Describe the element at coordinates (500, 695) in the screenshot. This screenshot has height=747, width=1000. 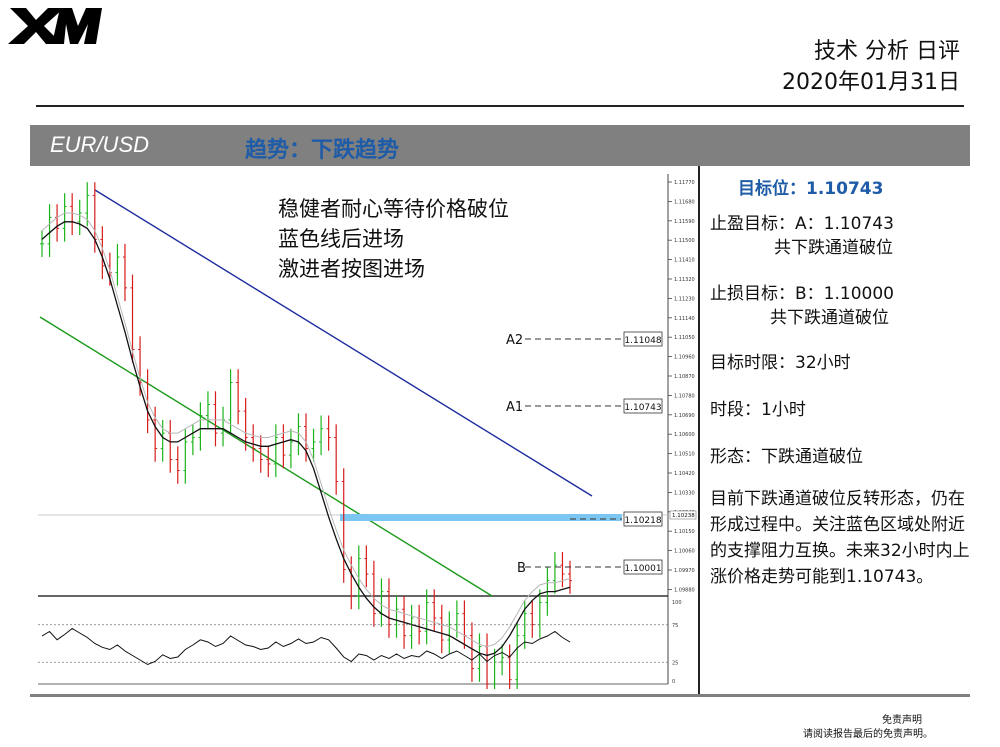
I see `footer-divider` at that location.